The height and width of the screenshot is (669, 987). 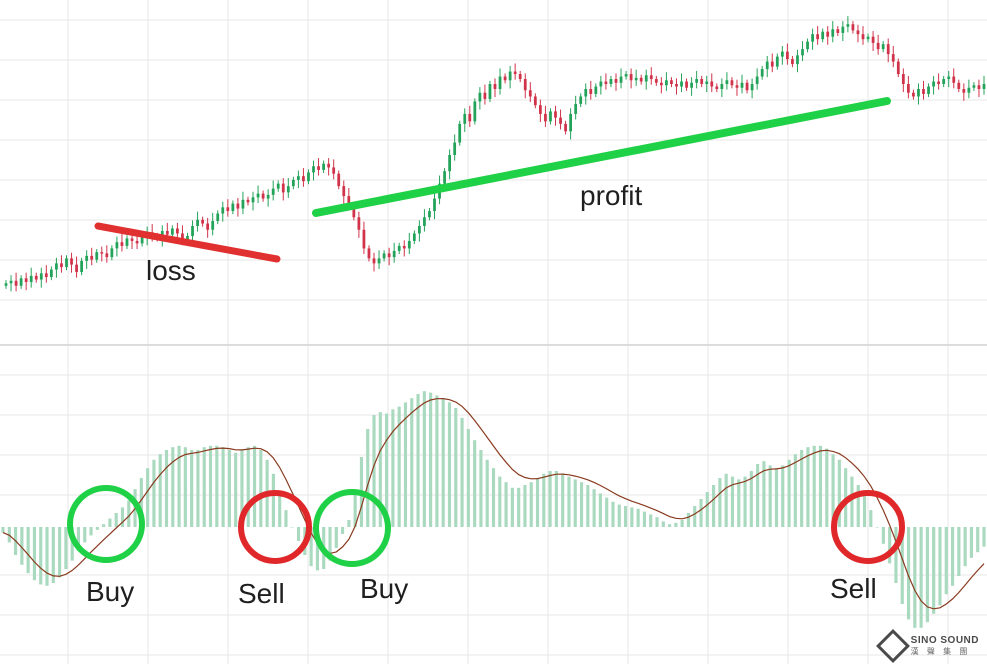 I want to click on buy-label: Buy, so click(x=110, y=591).